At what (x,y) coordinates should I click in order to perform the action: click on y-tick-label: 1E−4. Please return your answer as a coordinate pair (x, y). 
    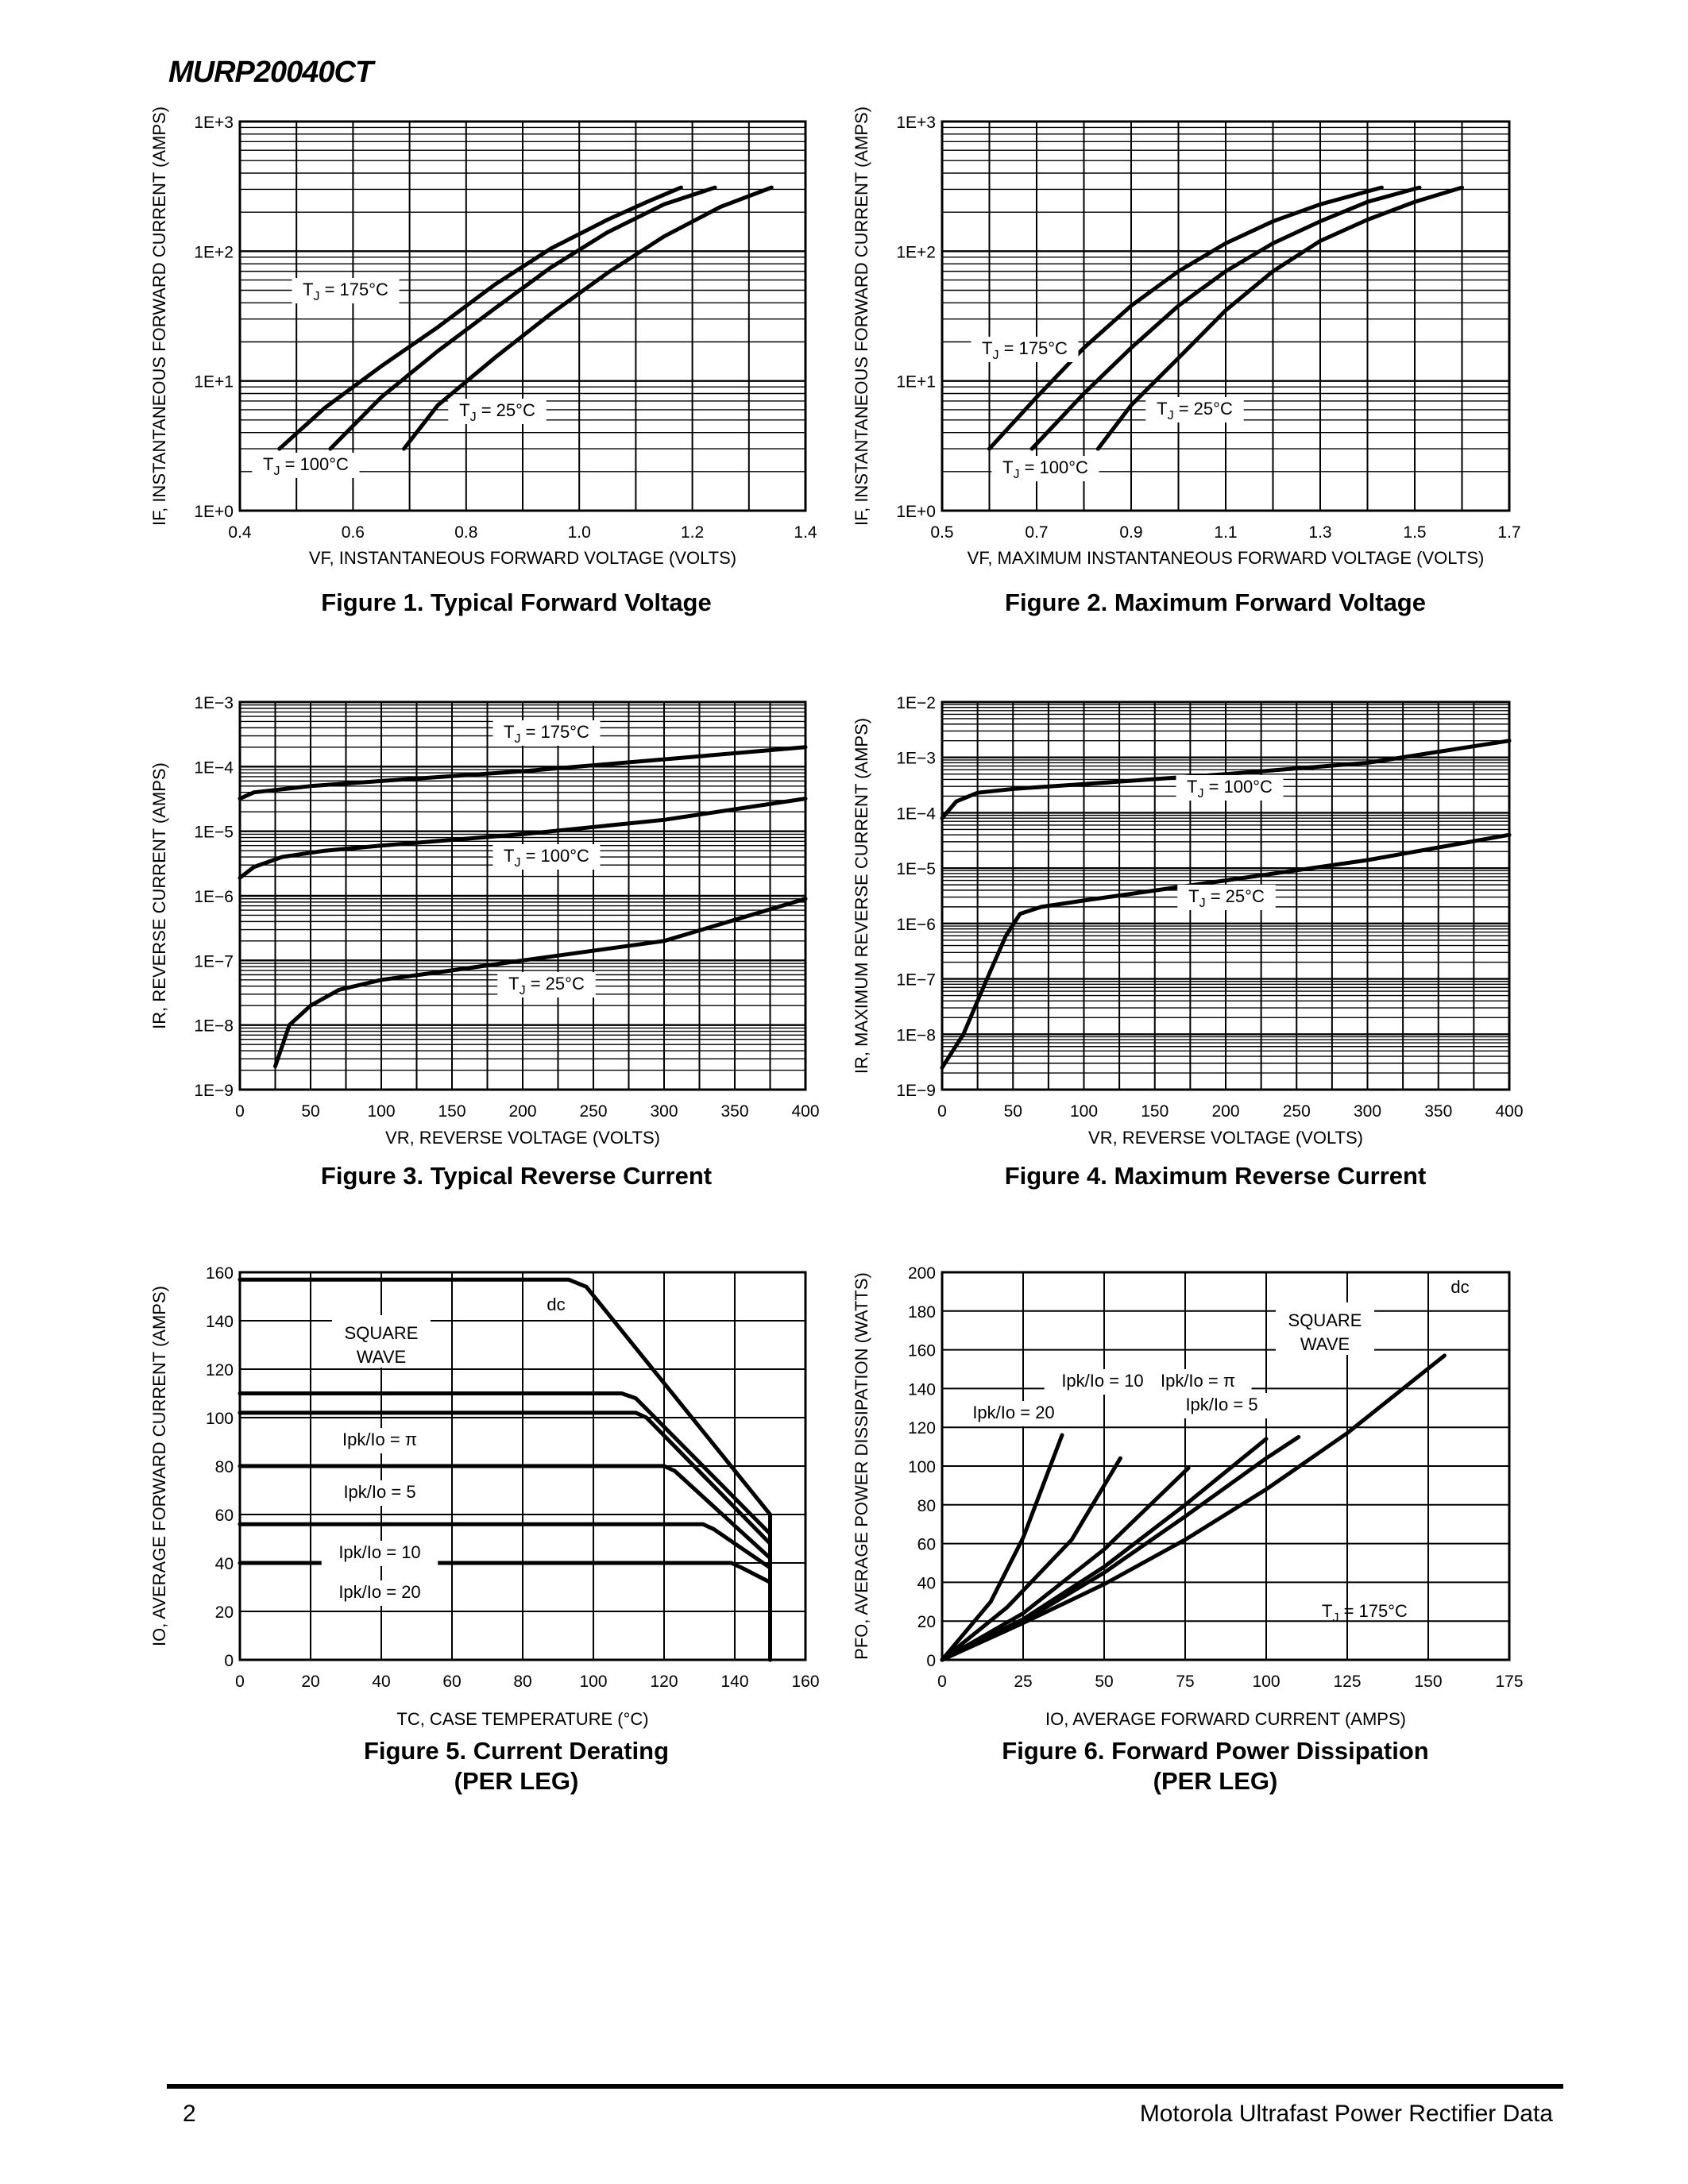
    Looking at the image, I should click on (916, 814).